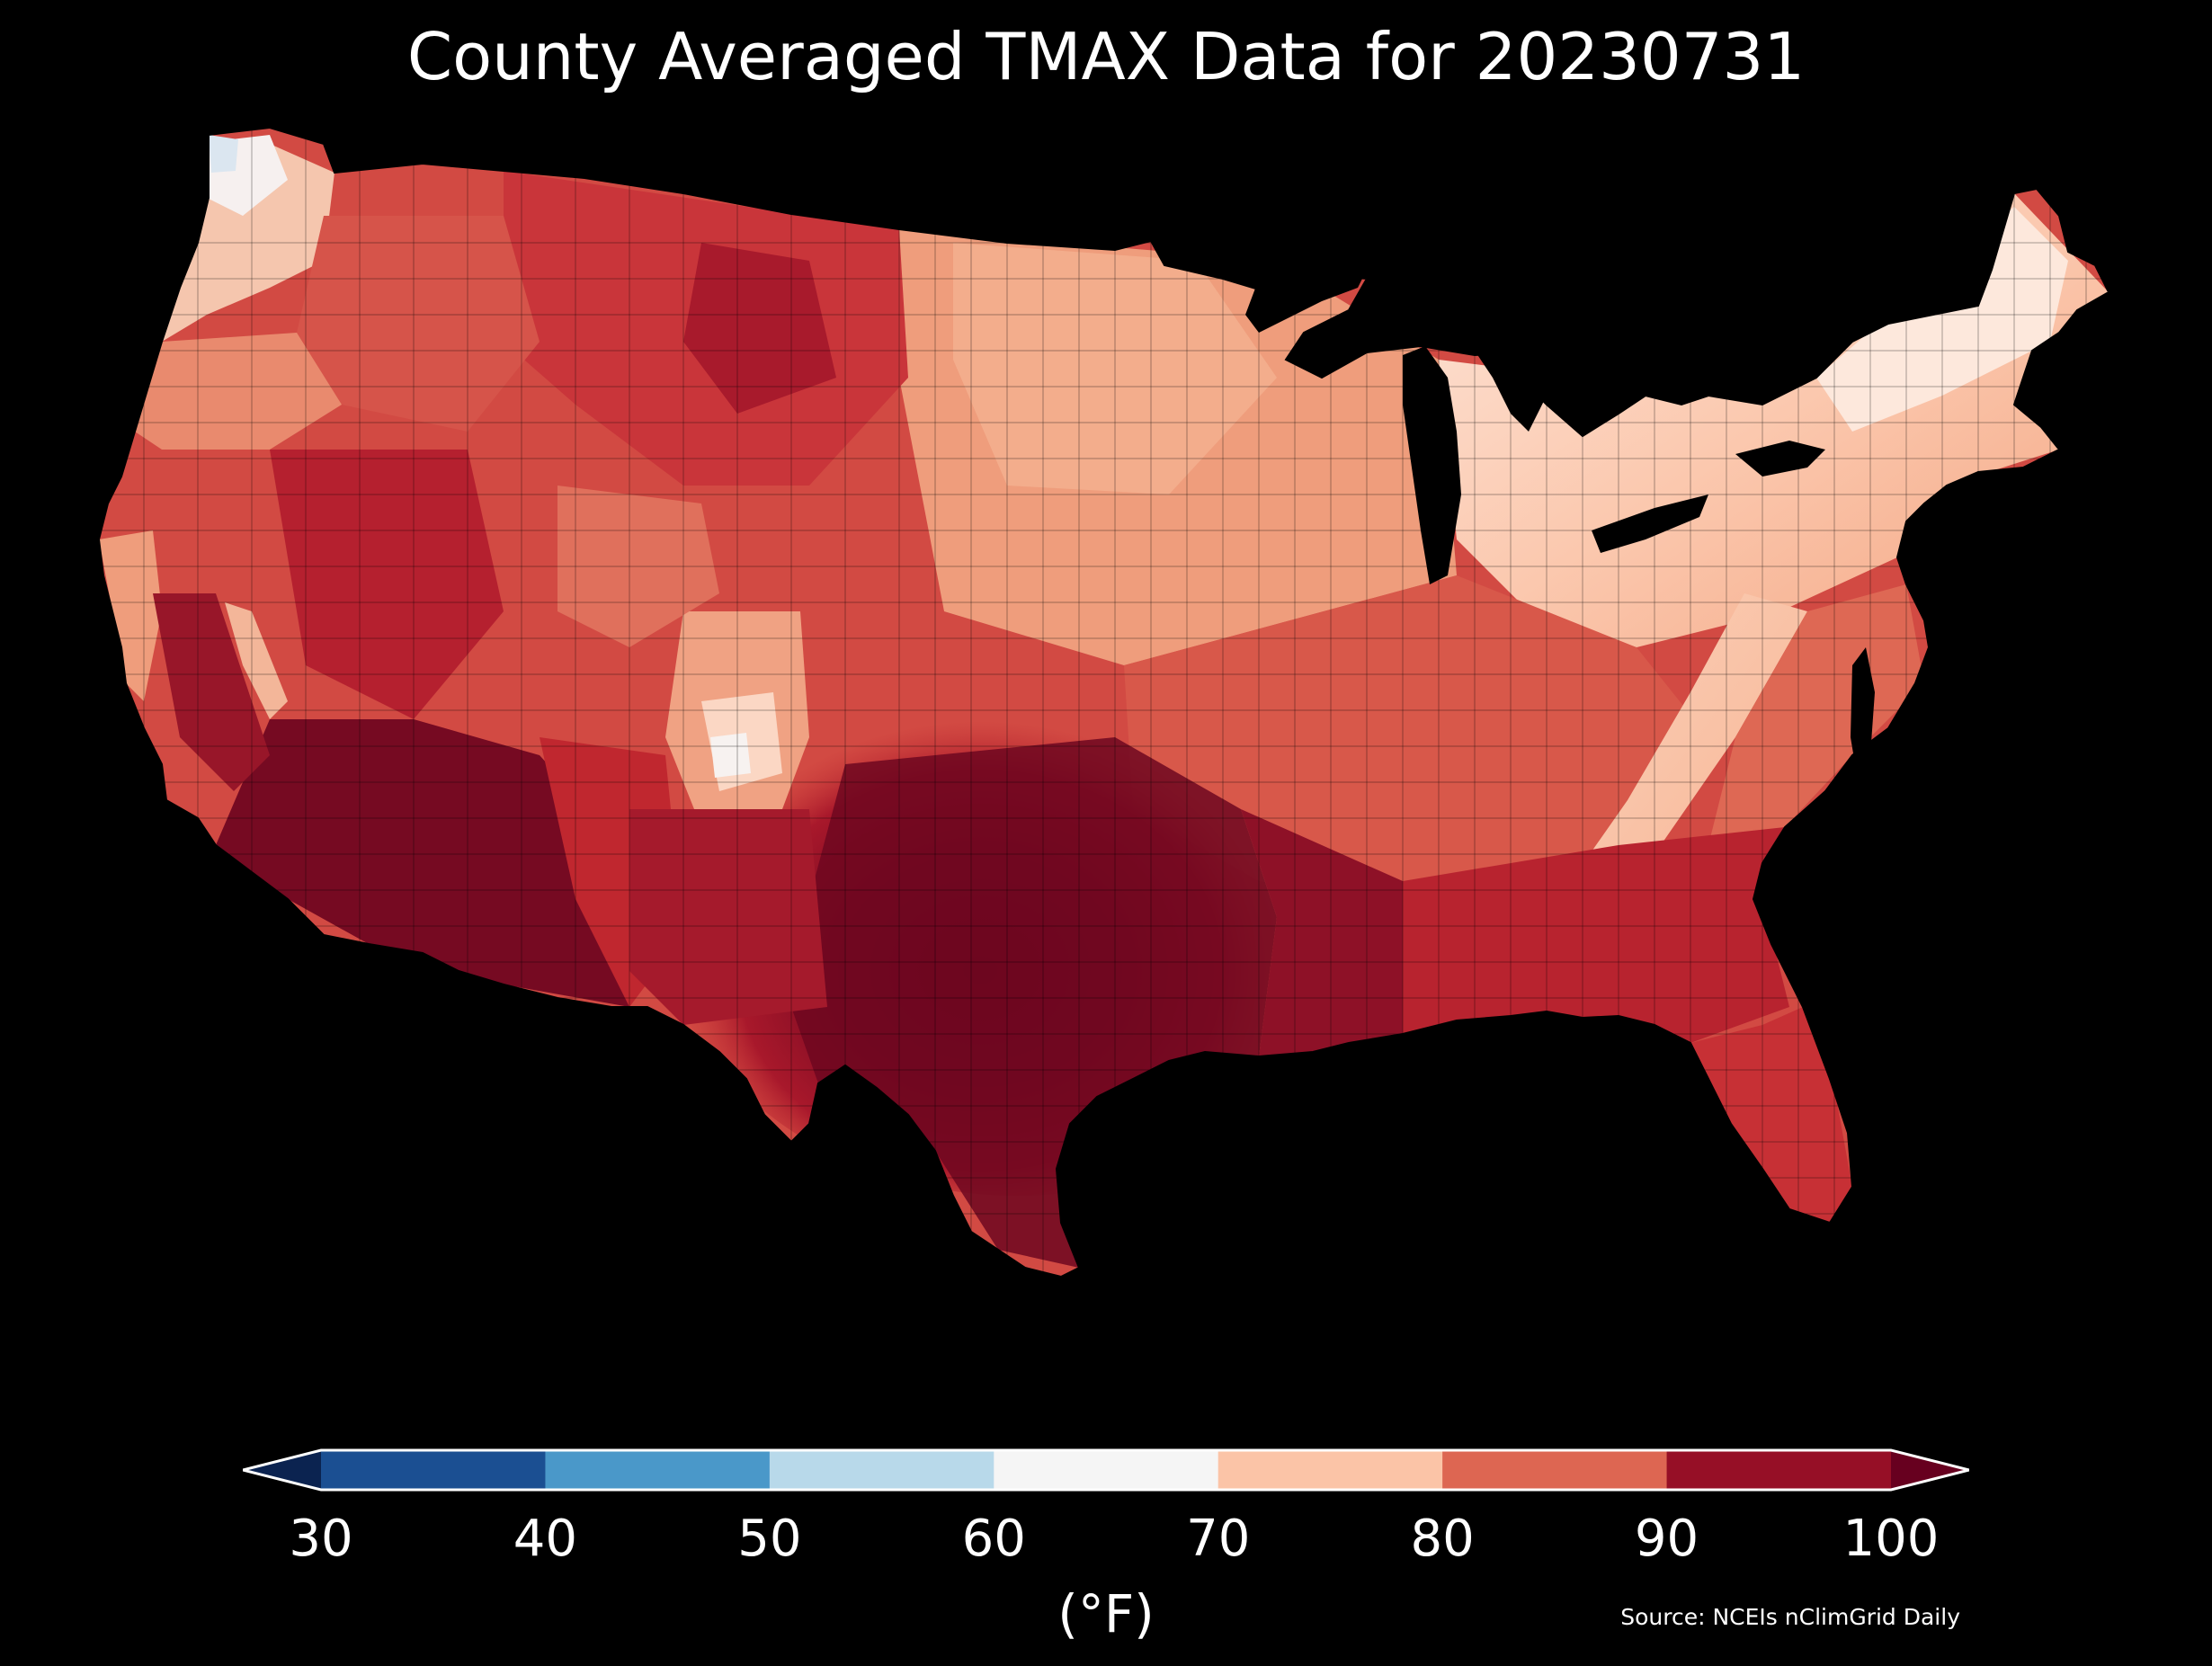  What do you see at coordinates (993, 1539) in the screenshot?
I see `colorbar-tick-label: 60` at bounding box center [993, 1539].